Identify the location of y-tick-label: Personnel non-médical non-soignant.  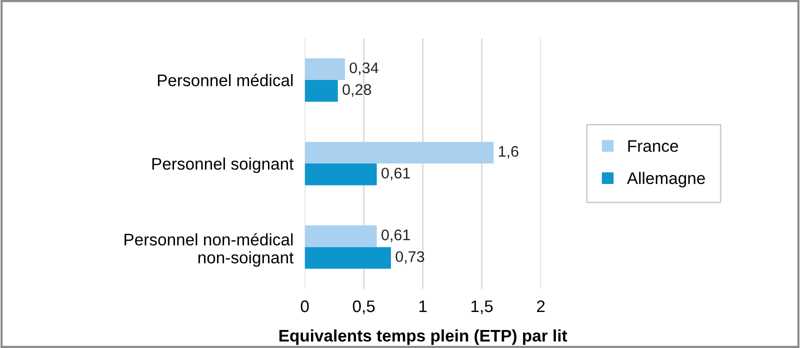
(209, 250).